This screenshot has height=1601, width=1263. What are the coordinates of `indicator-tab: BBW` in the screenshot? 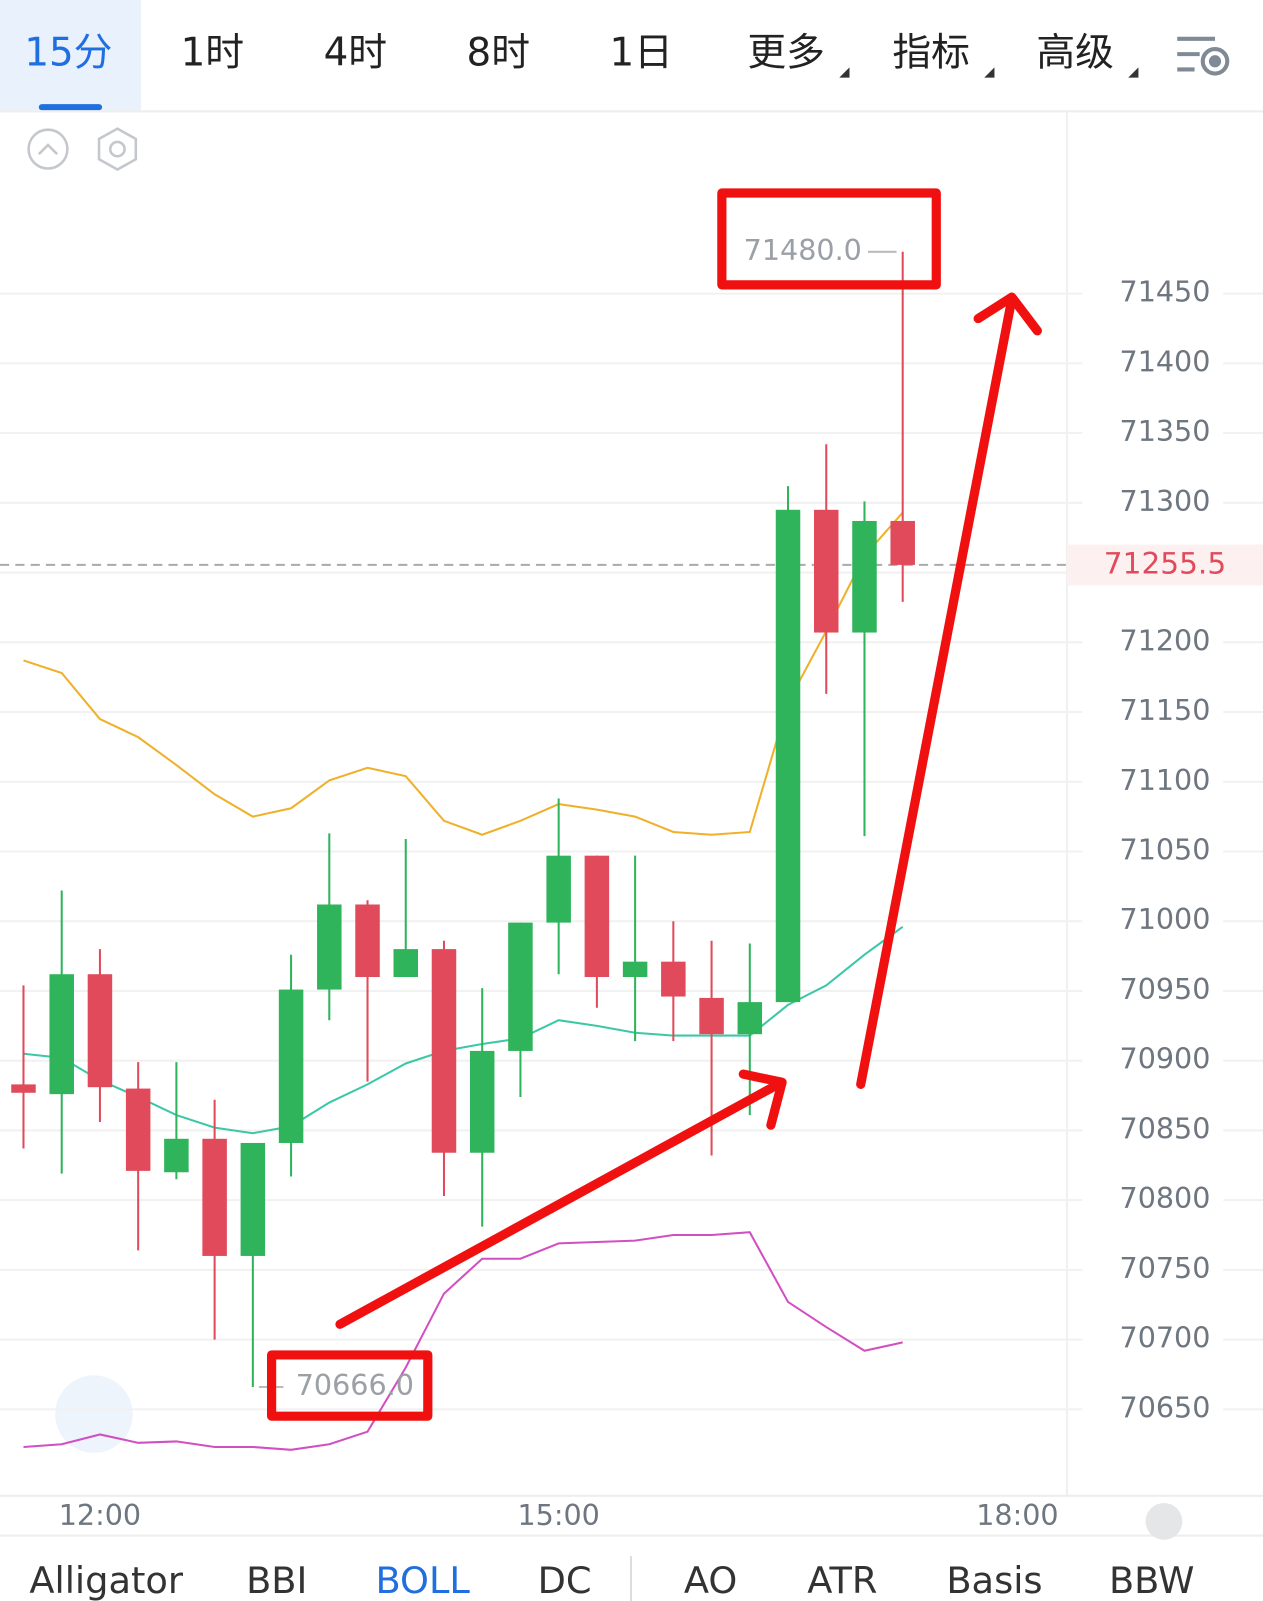 It's located at (1151, 1580).